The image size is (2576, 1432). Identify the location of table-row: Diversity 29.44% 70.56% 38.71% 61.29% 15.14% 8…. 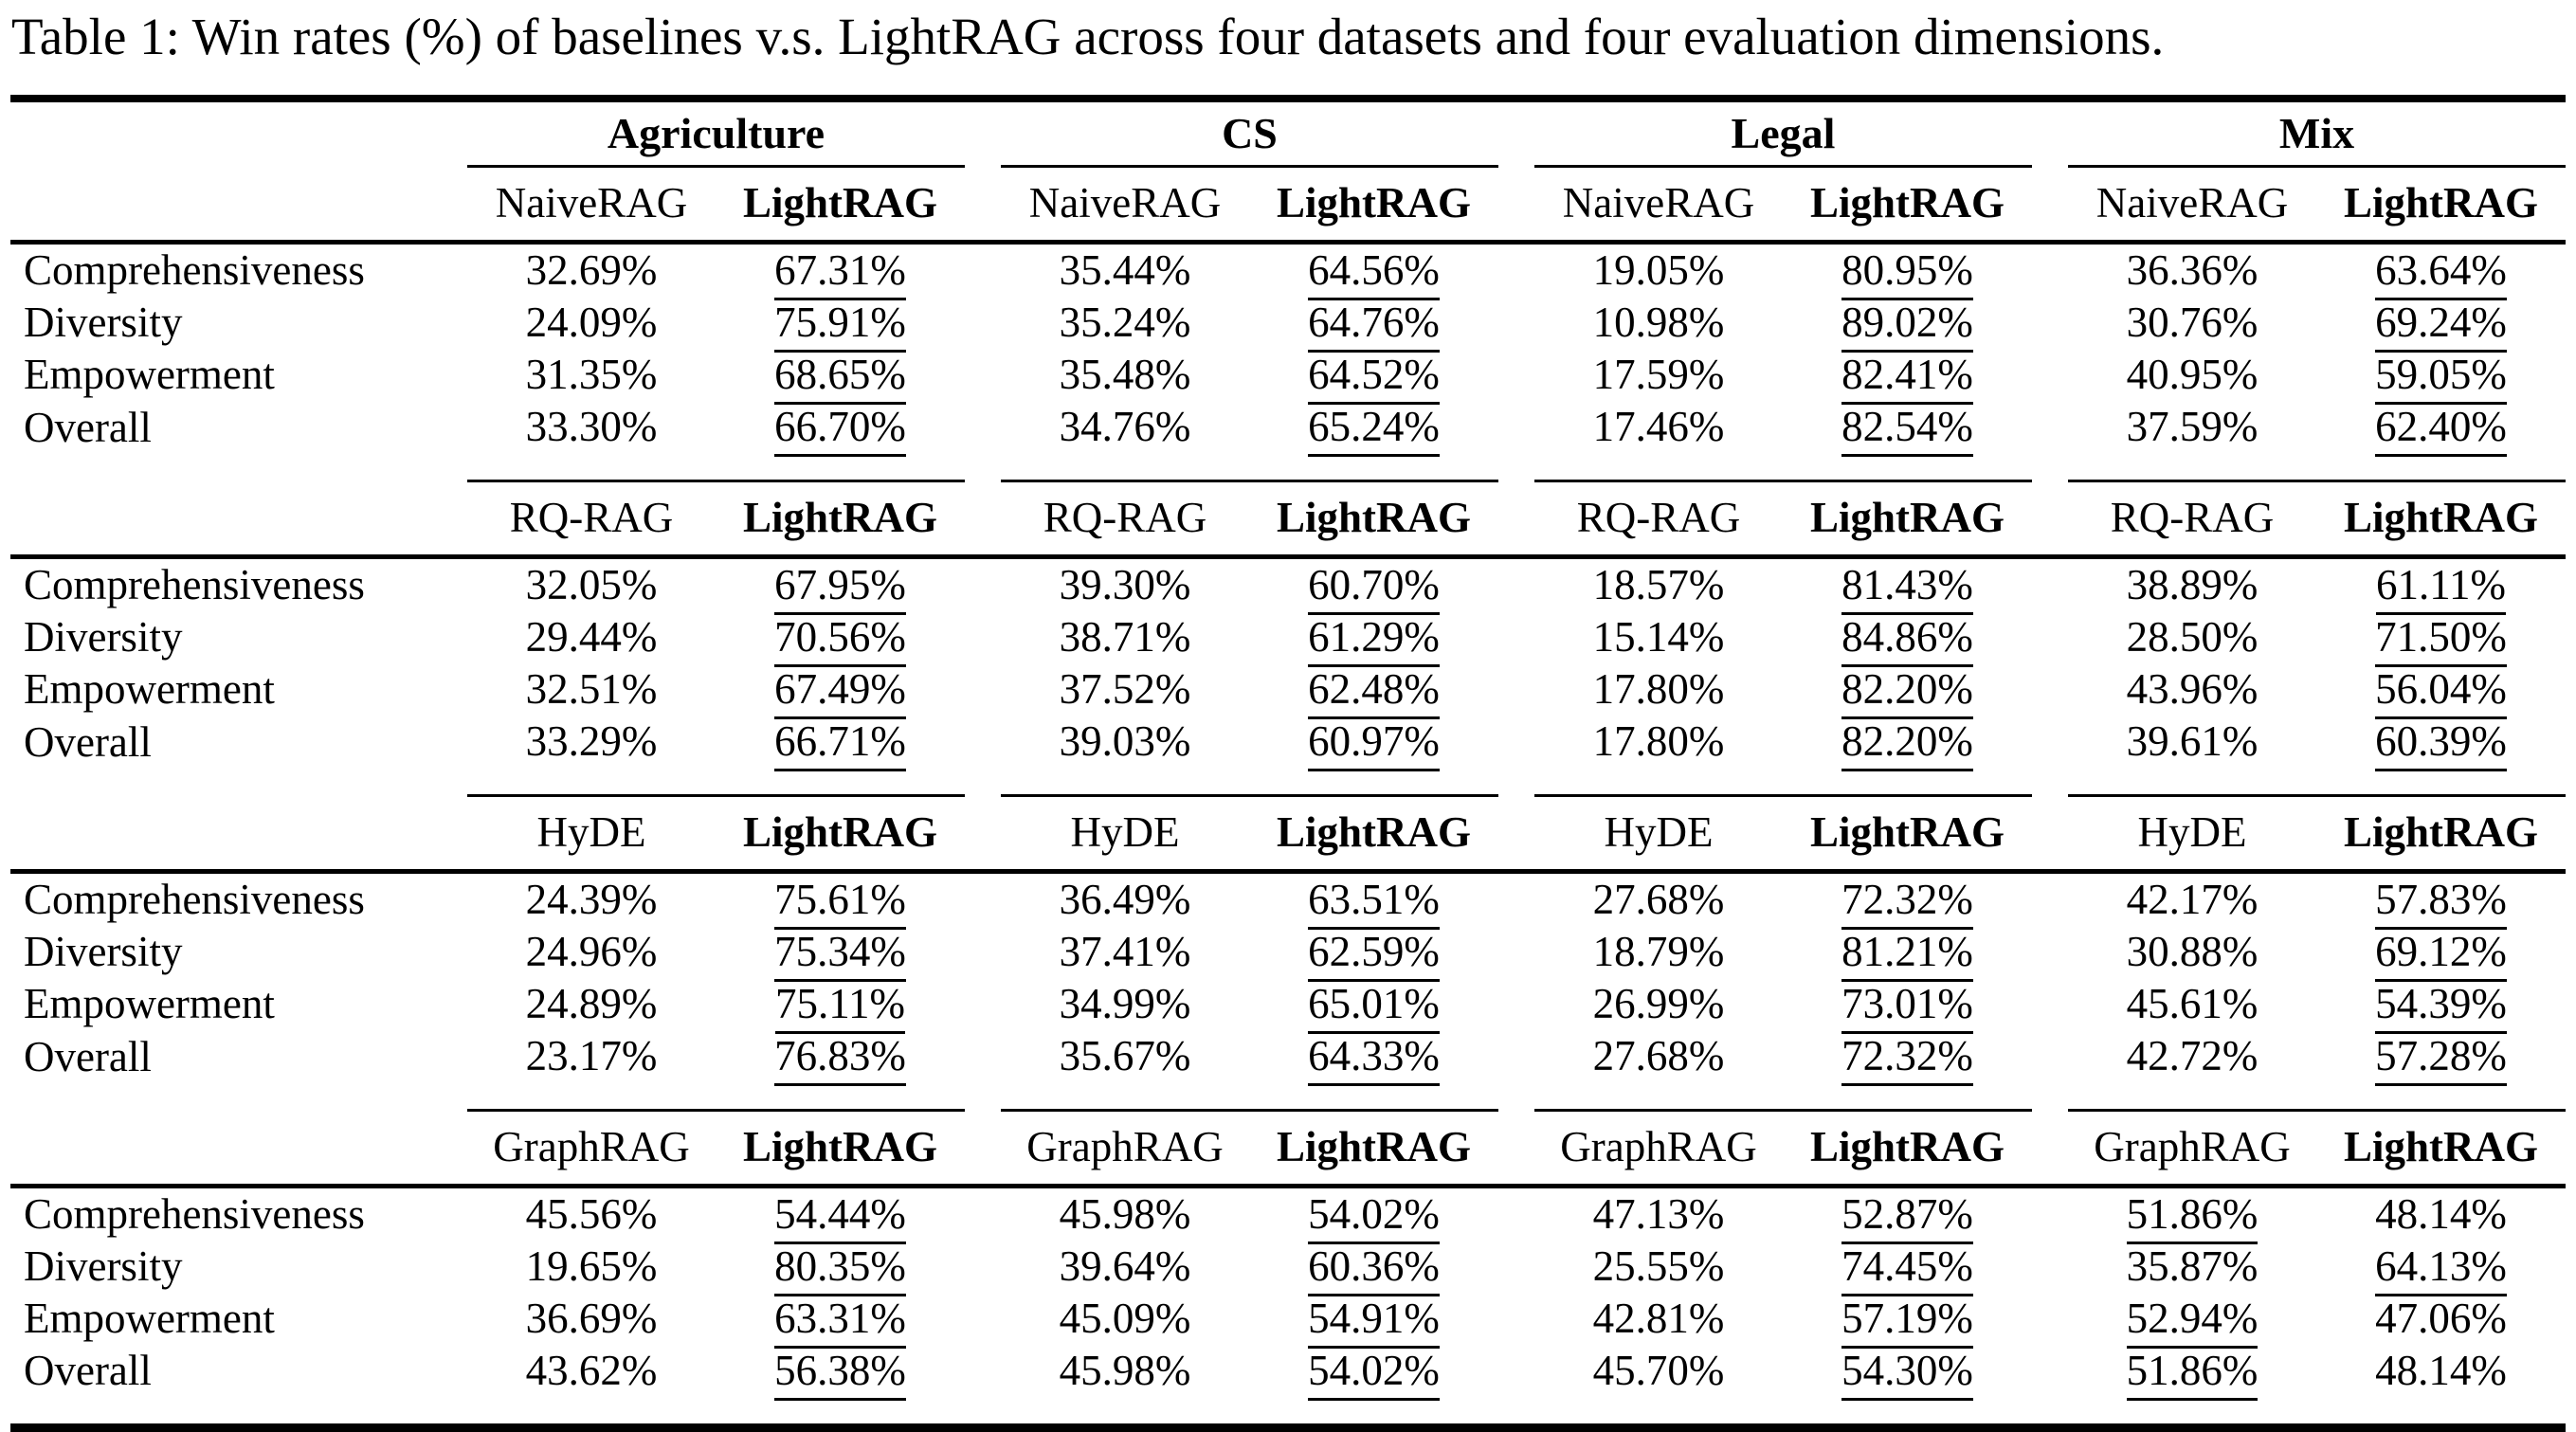
(1288, 639).